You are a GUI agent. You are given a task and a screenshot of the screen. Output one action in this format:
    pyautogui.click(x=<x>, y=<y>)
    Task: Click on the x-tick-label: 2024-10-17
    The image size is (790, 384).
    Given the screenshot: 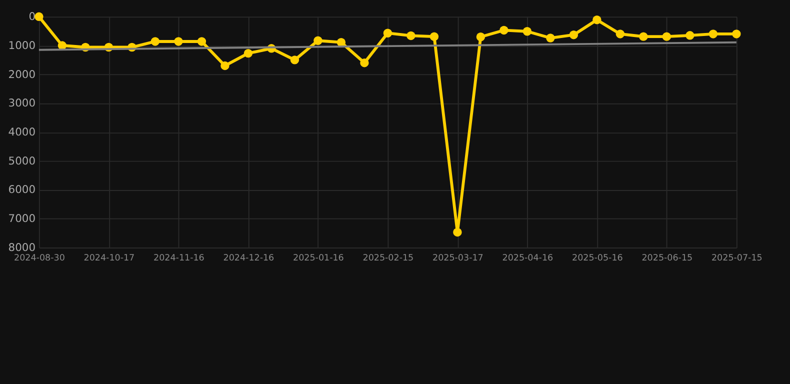 What is the action you would take?
    pyautogui.click(x=109, y=259)
    